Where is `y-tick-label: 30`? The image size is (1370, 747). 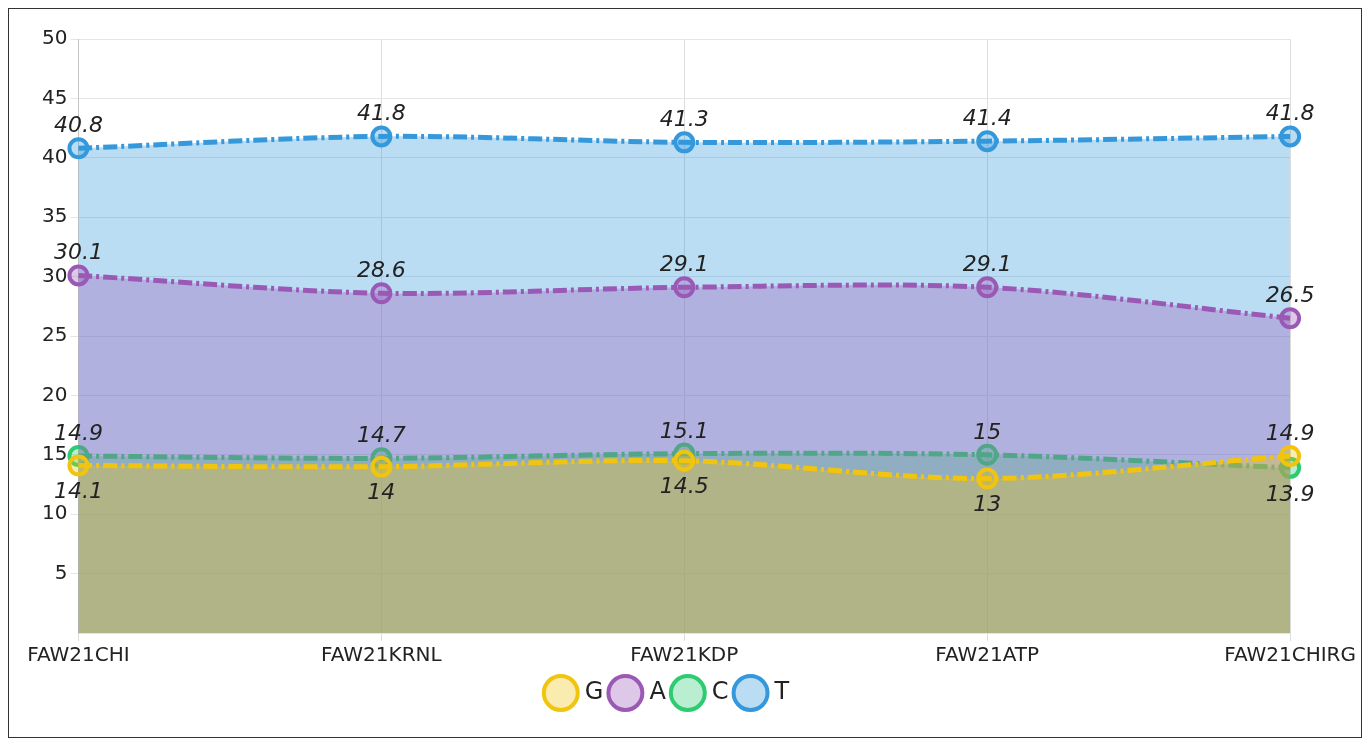 y-tick-label: 30 is located at coordinates (55, 274).